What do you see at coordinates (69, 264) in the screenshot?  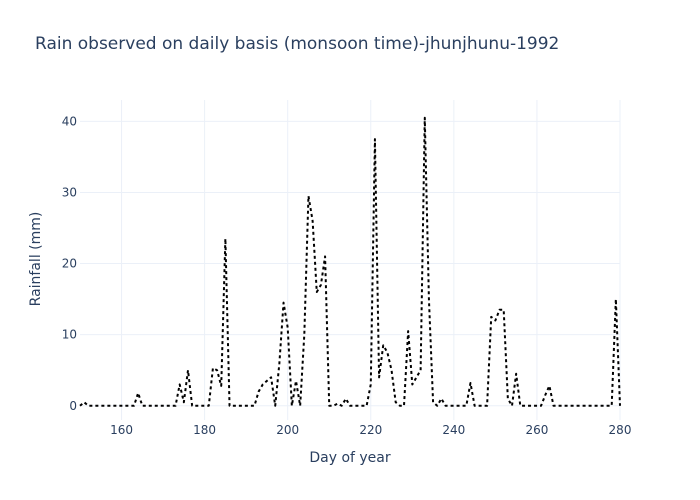 I see `y-tick-label: 20` at bounding box center [69, 264].